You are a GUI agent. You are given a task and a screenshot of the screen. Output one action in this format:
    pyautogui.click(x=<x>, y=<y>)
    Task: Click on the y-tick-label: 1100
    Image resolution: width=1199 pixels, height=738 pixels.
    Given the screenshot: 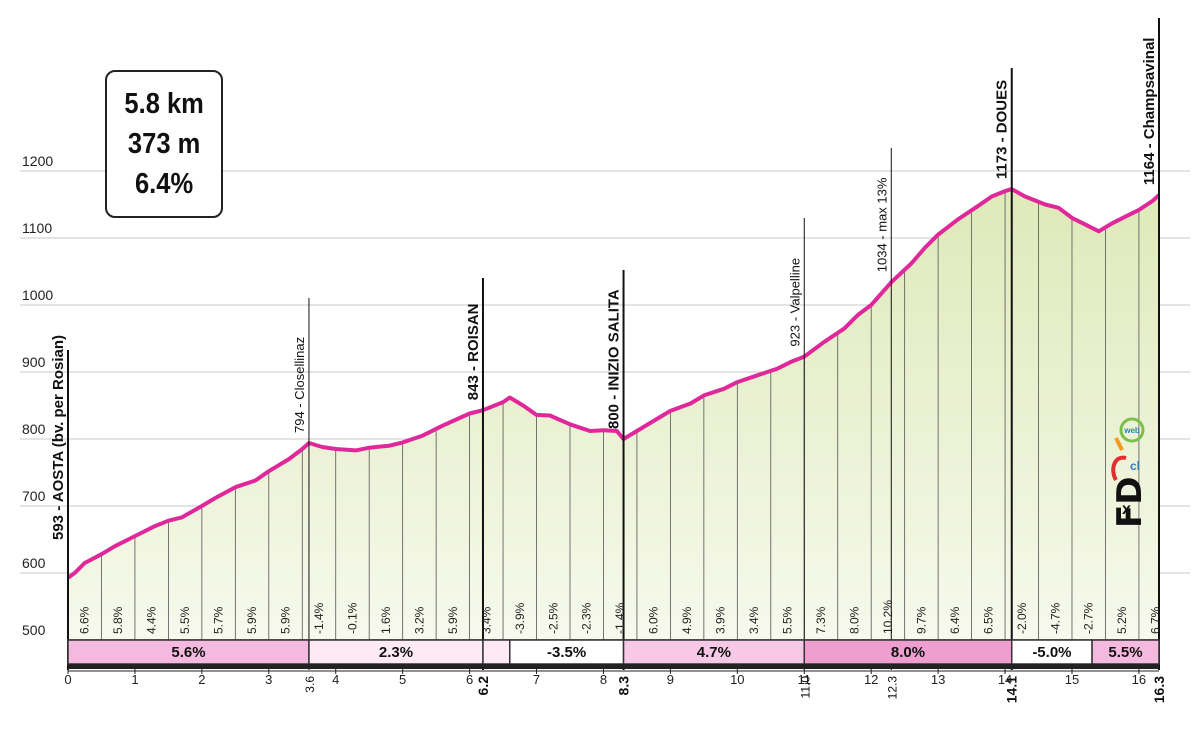 What is the action you would take?
    pyautogui.click(x=37, y=228)
    